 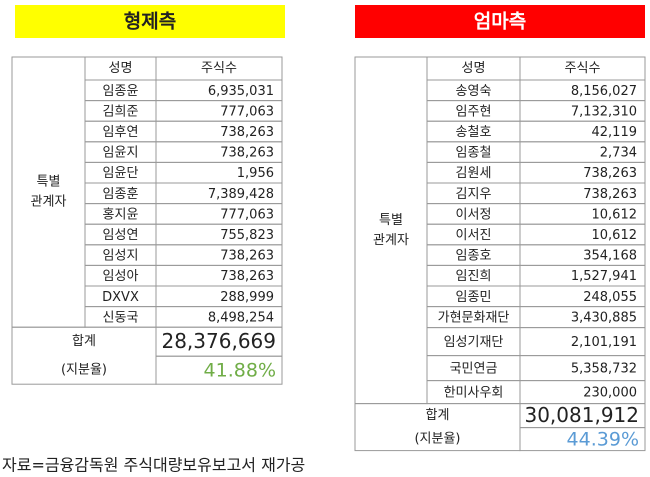 What do you see at coordinates (121, 153) in the screenshot?
I see `holder-name: 임윤지` at bounding box center [121, 153].